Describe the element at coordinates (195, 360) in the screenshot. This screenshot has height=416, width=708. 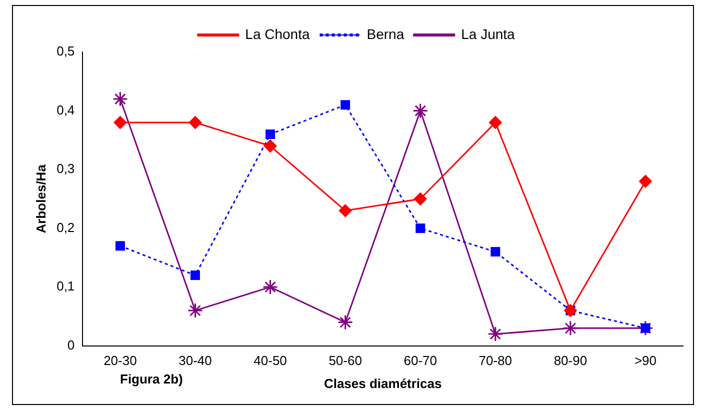
I see `x-tick-label: 30-40` at that location.